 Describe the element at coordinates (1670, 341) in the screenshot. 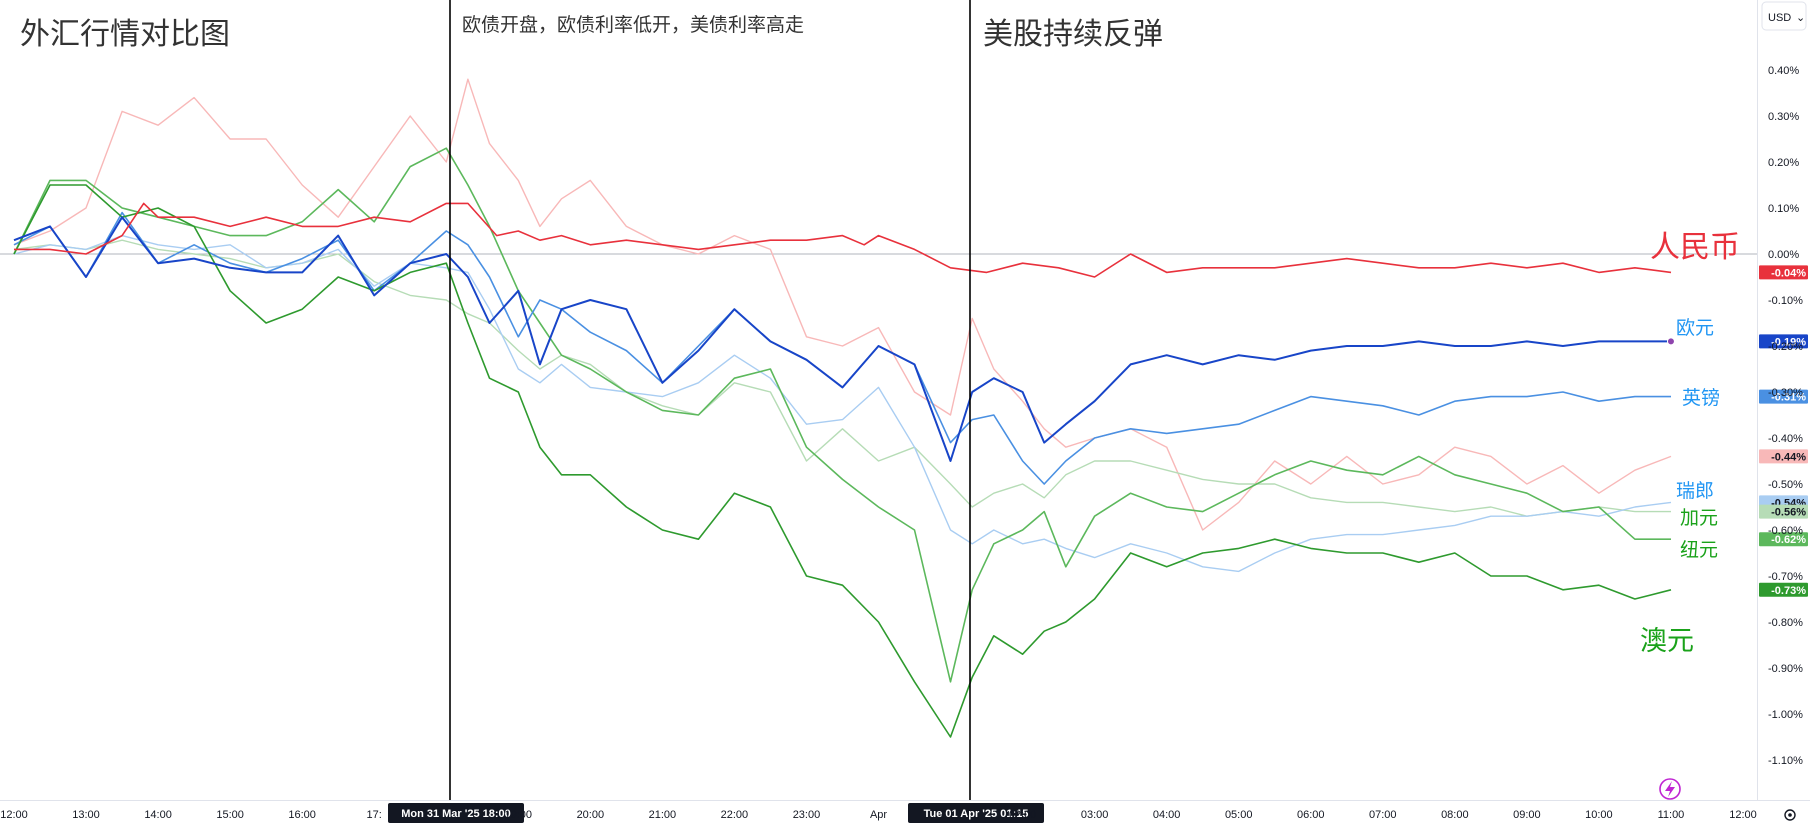

I see `series-end-dot` at that location.